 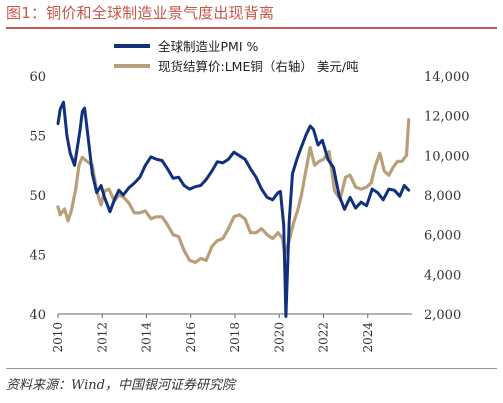 What do you see at coordinates (37, 196) in the screenshot?
I see `y-left-tick-label: 50` at bounding box center [37, 196].